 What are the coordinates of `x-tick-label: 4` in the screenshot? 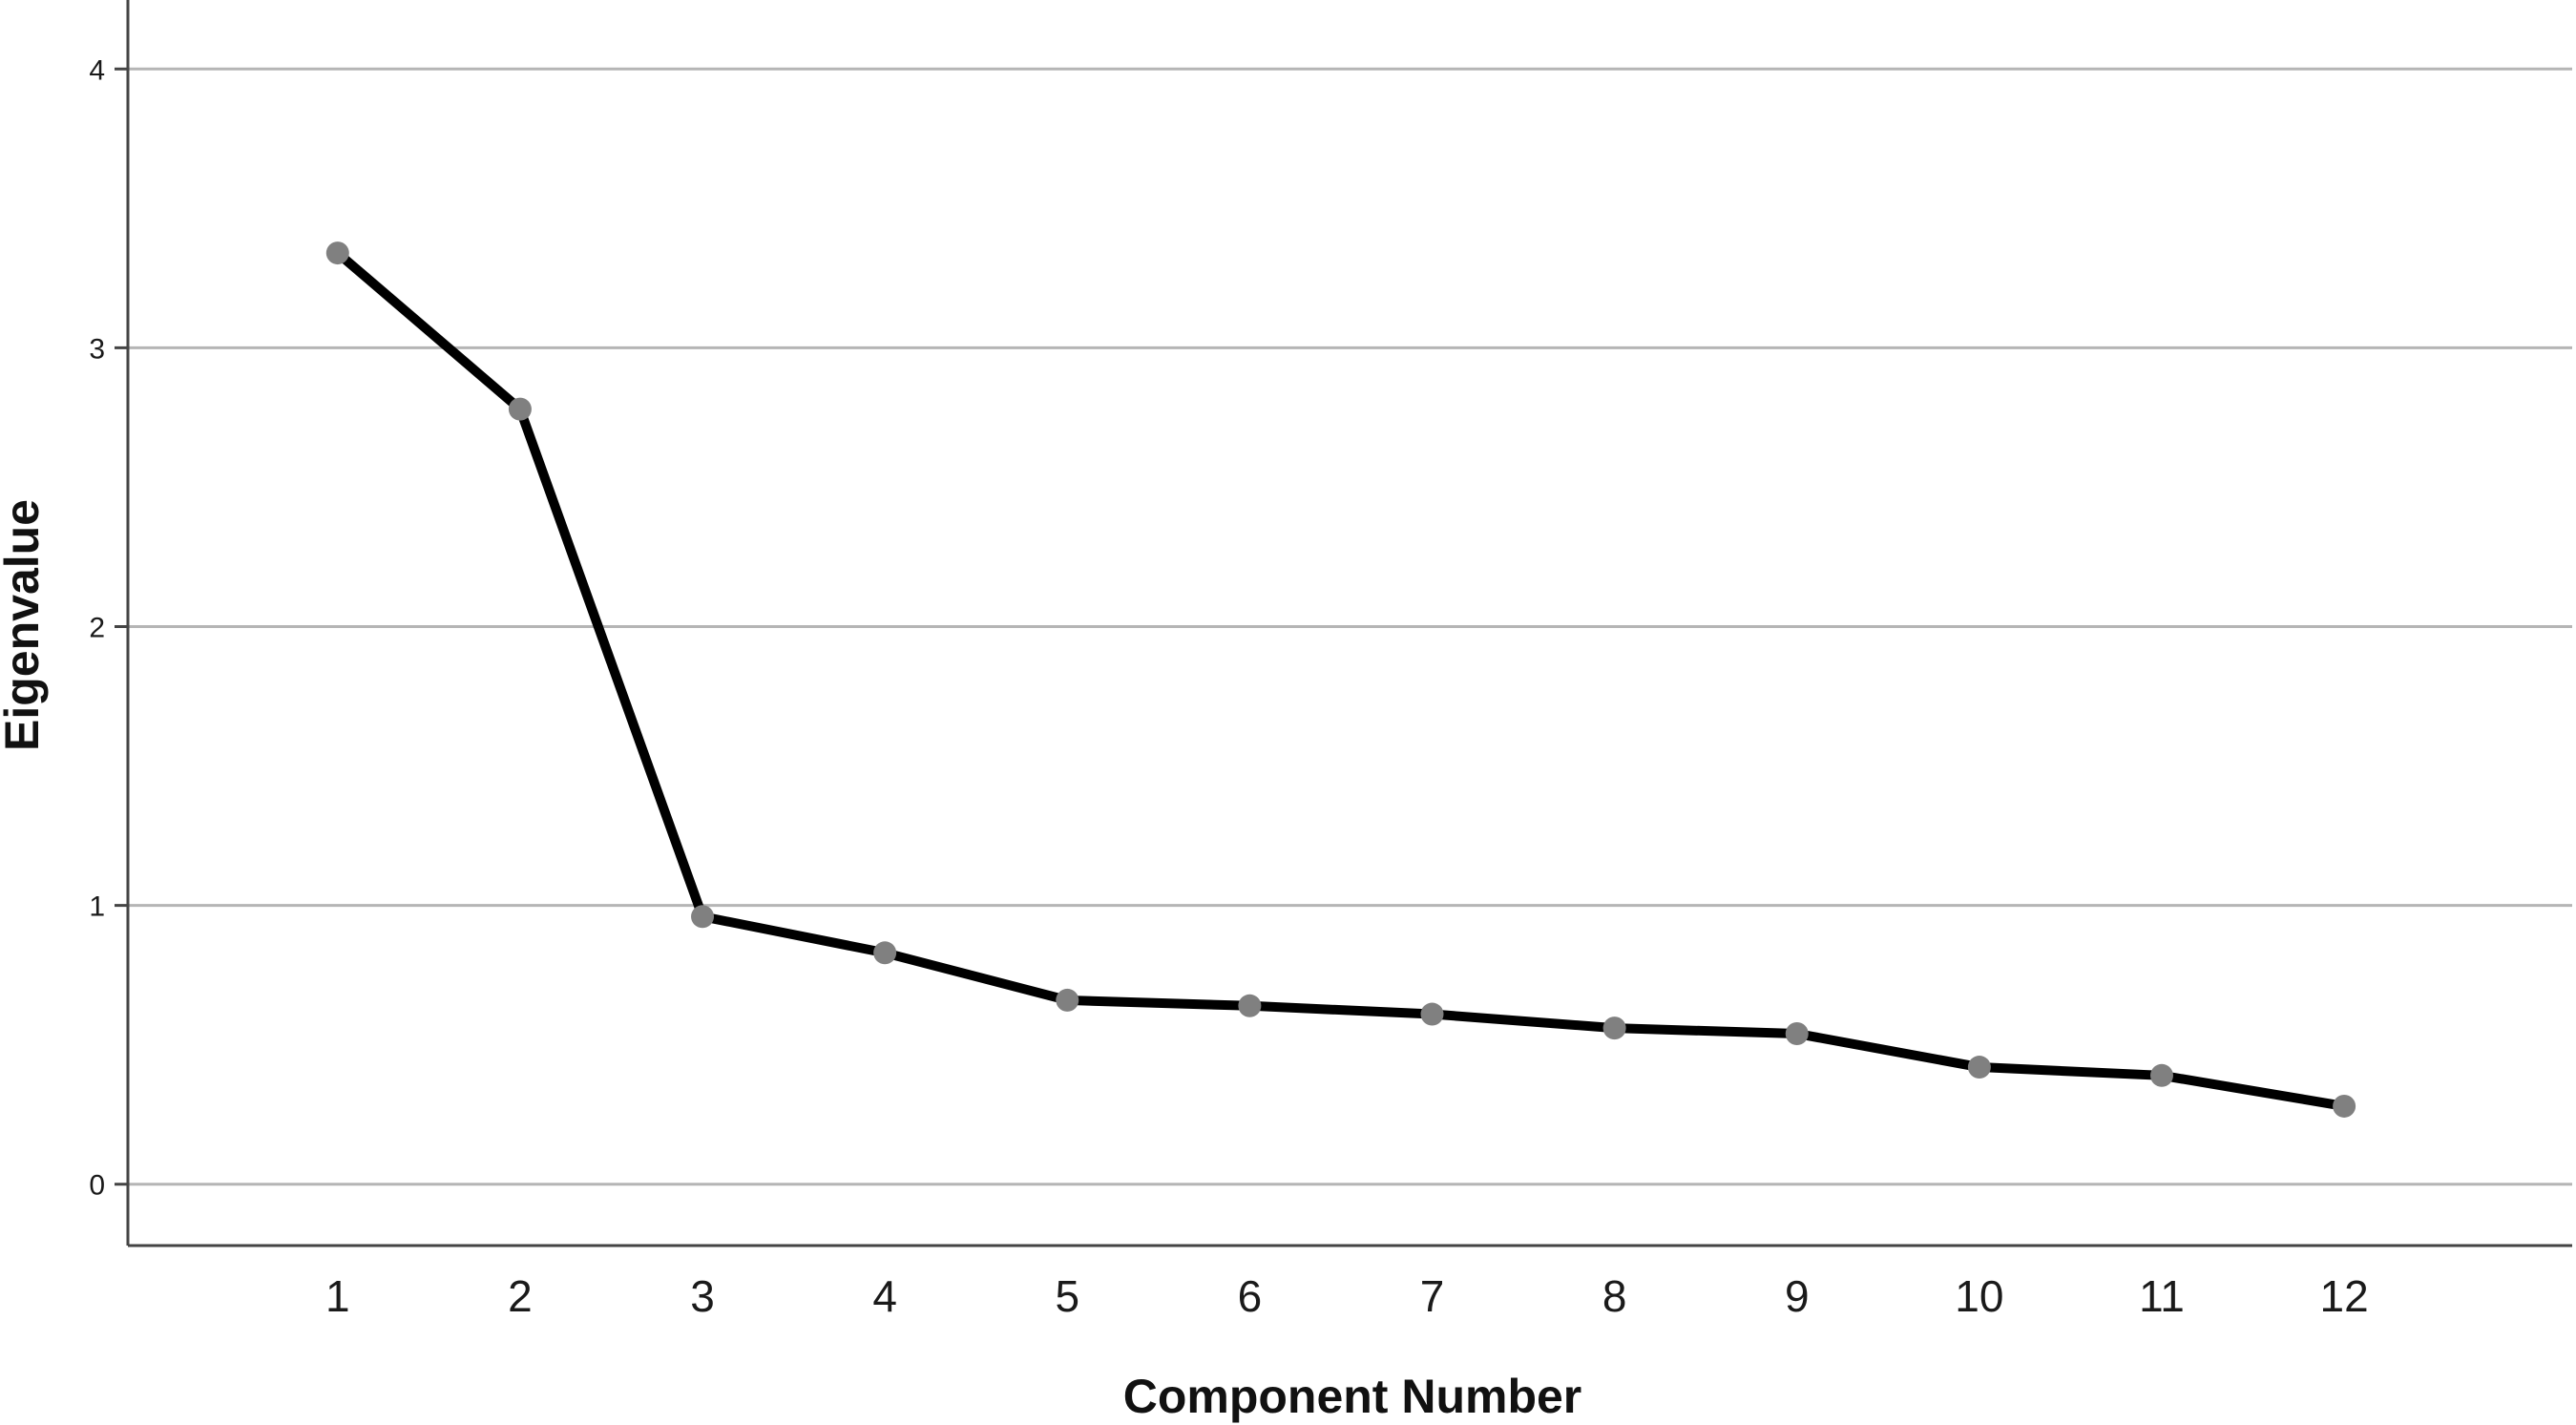 It's located at (884, 1296).